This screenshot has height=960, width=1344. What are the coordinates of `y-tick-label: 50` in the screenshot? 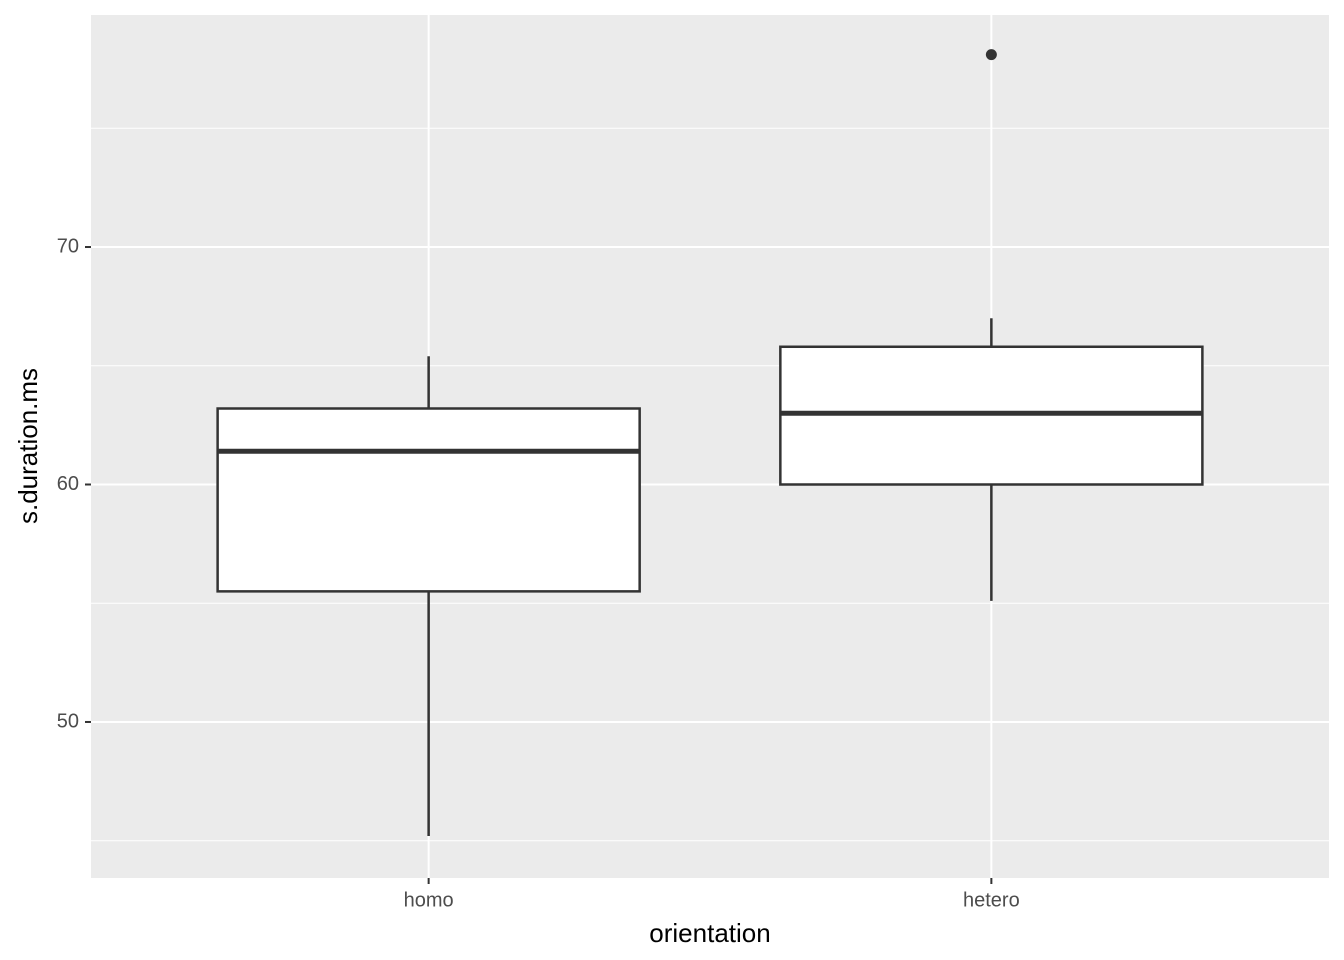 It's located at (68, 721).